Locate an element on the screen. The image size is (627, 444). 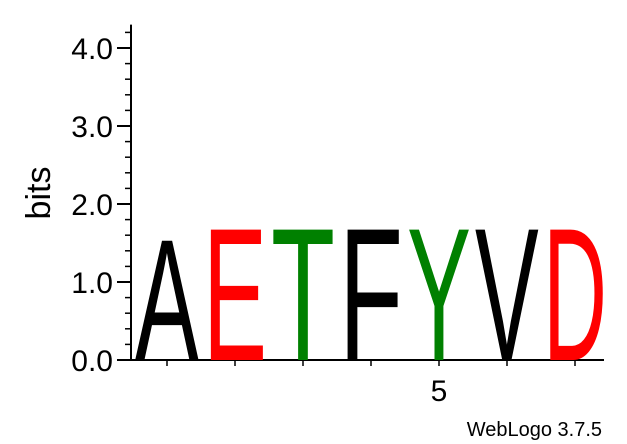
x-axis: 5 is located at coordinates (367, 383).